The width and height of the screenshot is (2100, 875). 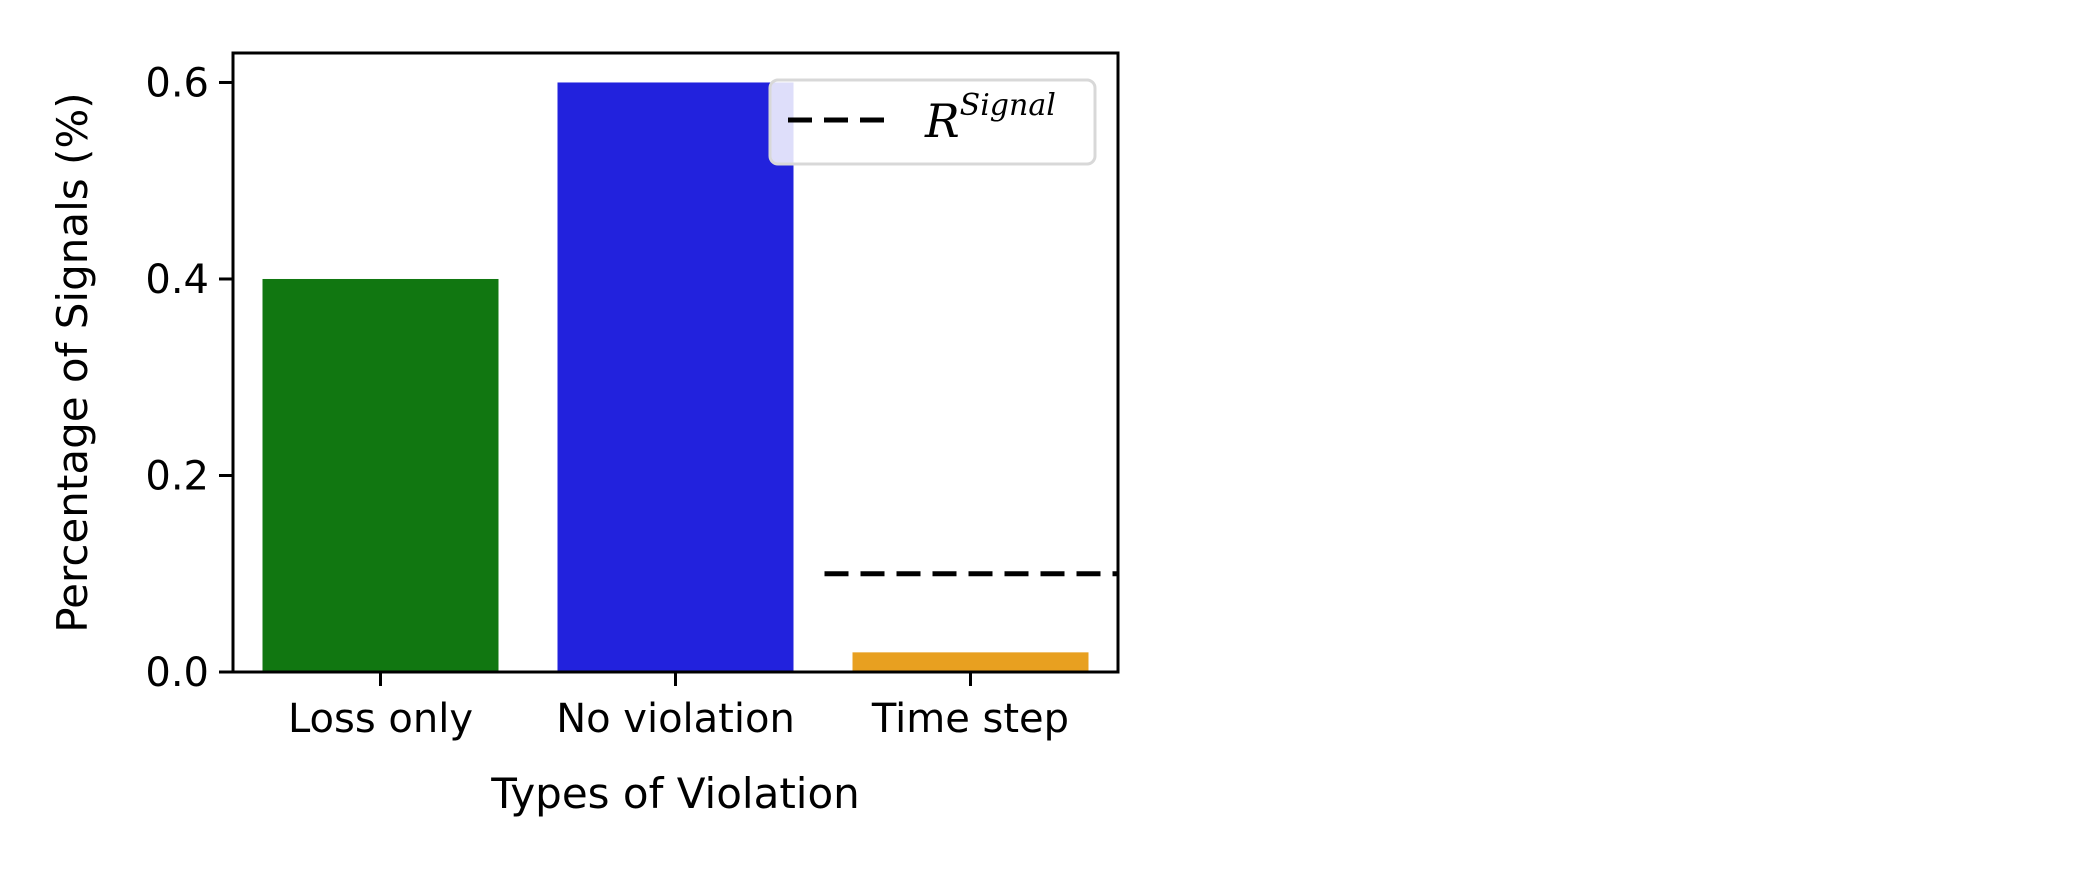 I want to click on x-axis: Loss only No violation Time step, so click(x=678, y=707).